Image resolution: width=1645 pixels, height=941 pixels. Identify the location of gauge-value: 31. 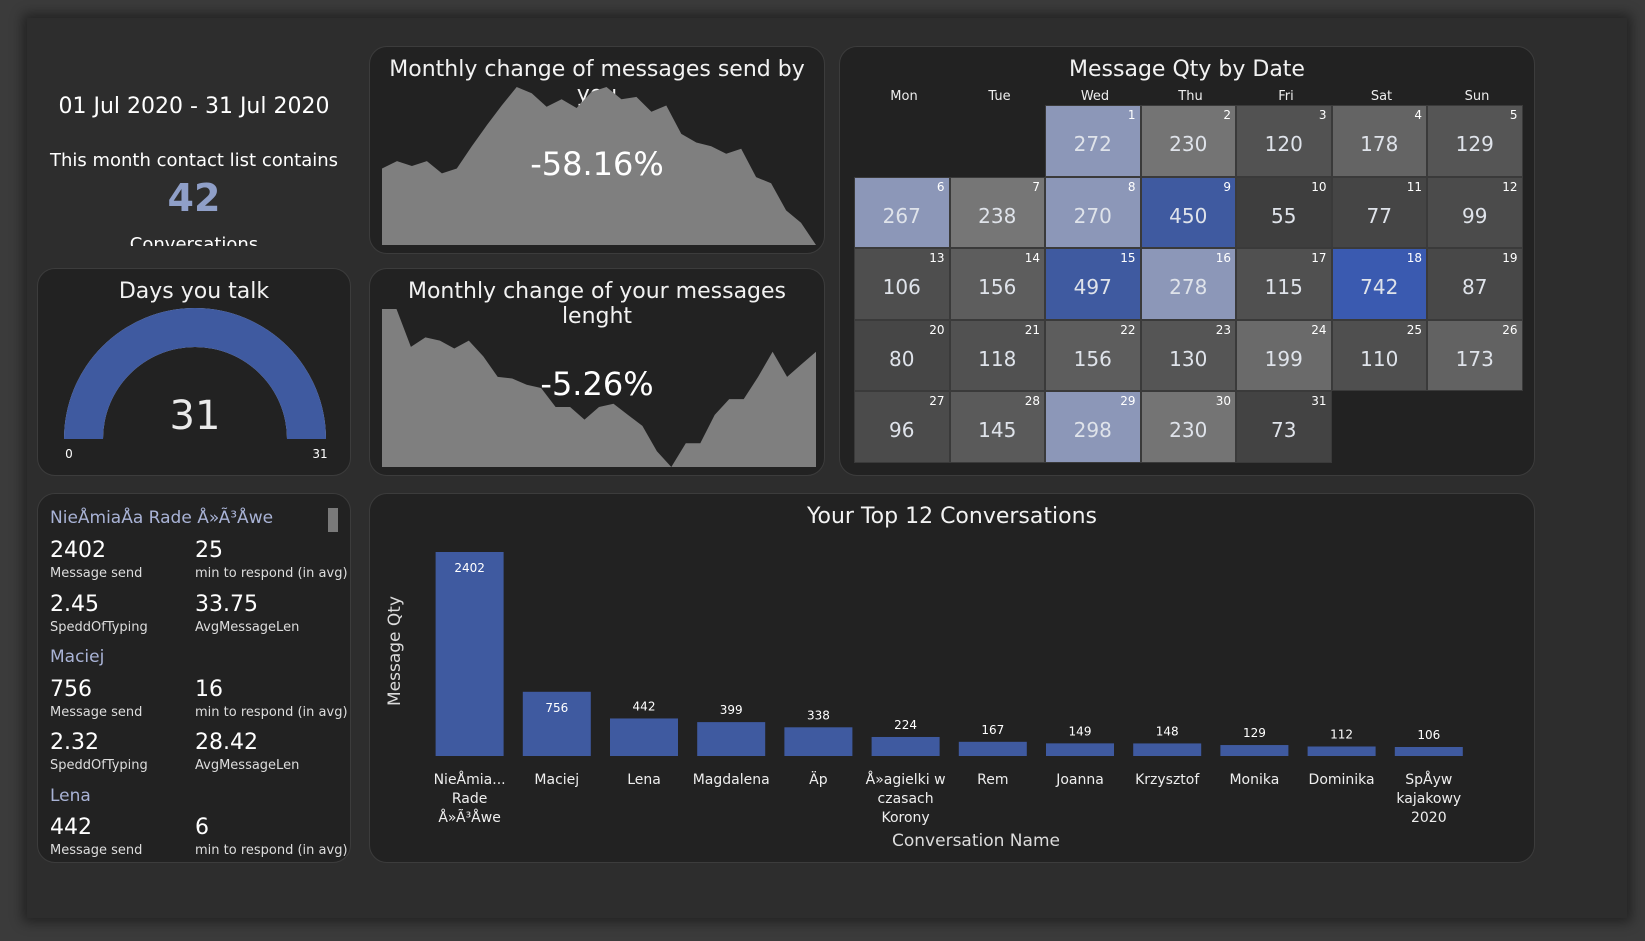
(195, 416).